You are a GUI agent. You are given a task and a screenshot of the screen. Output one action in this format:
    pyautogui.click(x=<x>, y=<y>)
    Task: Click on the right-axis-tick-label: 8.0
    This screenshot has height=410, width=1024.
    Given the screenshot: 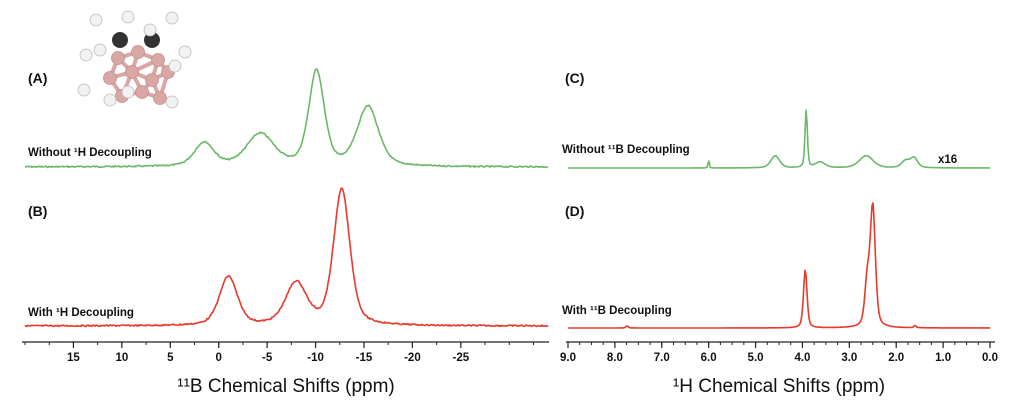 What is the action you would take?
    pyautogui.click(x=615, y=358)
    